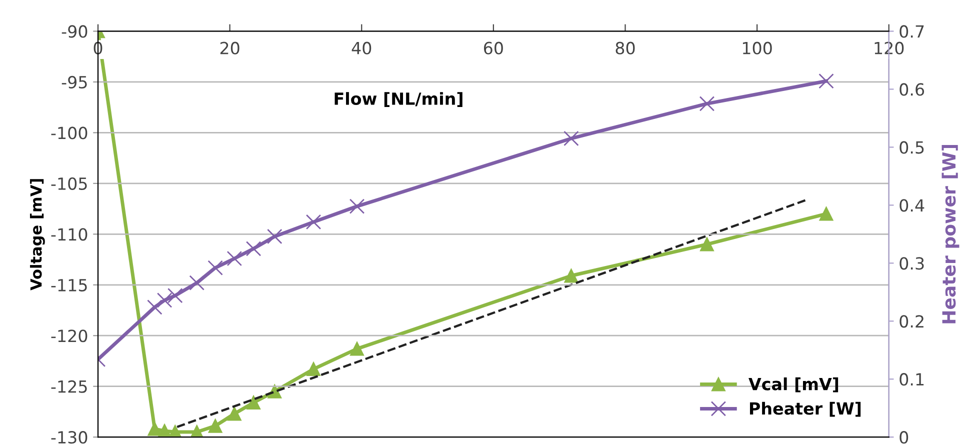 This screenshot has width=980, height=446. What do you see at coordinates (904, 437) in the screenshot?
I see `y2-tick-label: 0` at bounding box center [904, 437].